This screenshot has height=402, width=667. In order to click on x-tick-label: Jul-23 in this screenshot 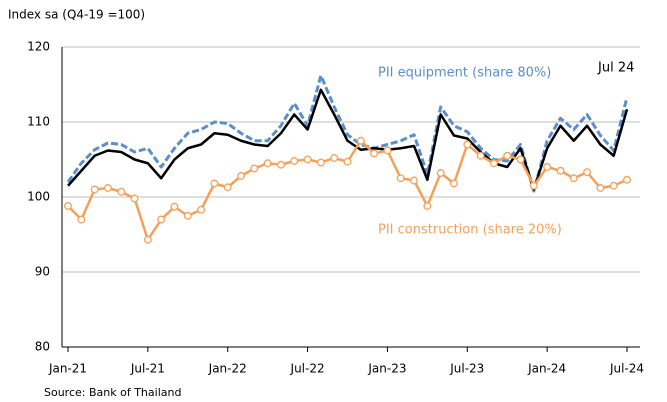, I will do `click(466, 369)`.